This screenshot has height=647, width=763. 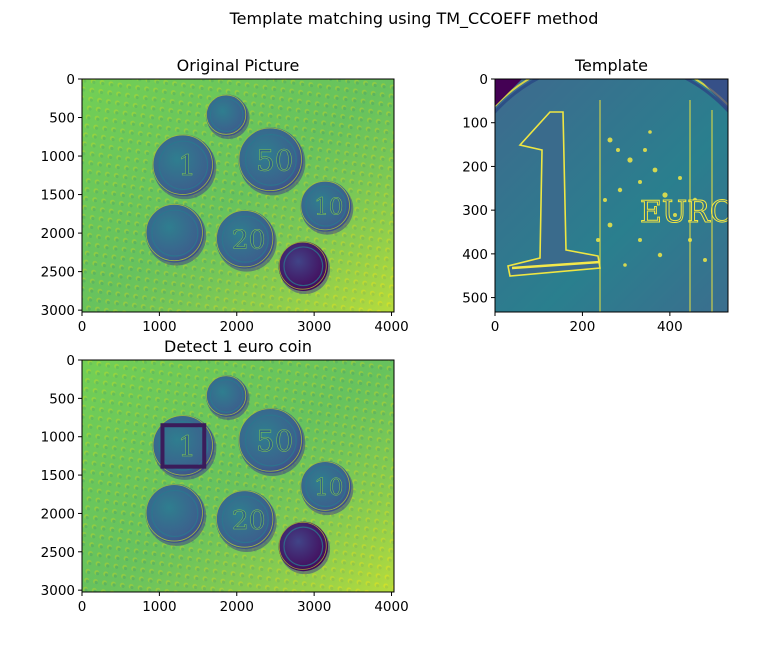 What do you see at coordinates (475, 167) in the screenshot?
I see `y-tick-label: 200` at bounding box center [475, 167].